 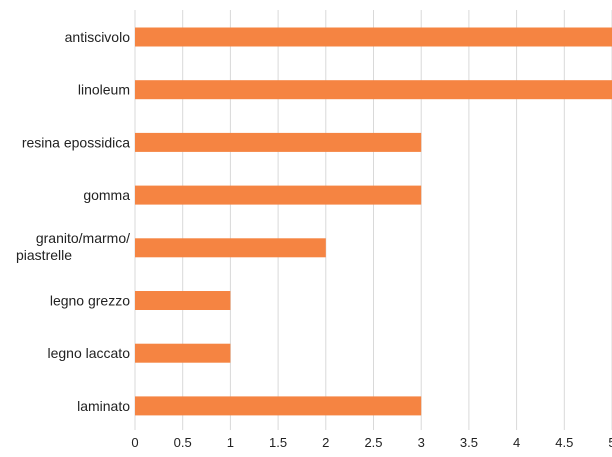 I want to click on category-label: legno laccato, so click(x=88, y=353).